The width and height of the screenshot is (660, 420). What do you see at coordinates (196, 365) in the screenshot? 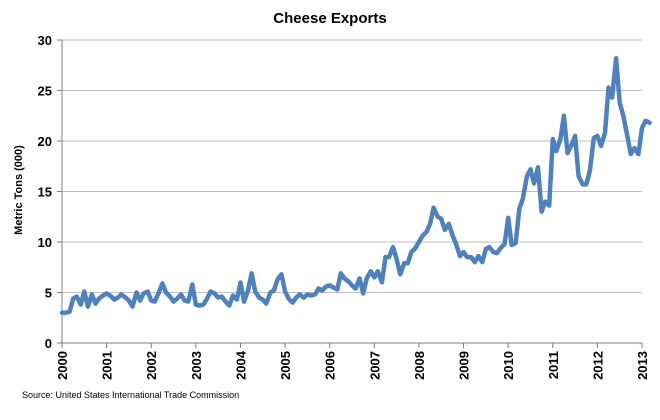
I see `x-tick-label: 2003` at bounding box center [196, 365].